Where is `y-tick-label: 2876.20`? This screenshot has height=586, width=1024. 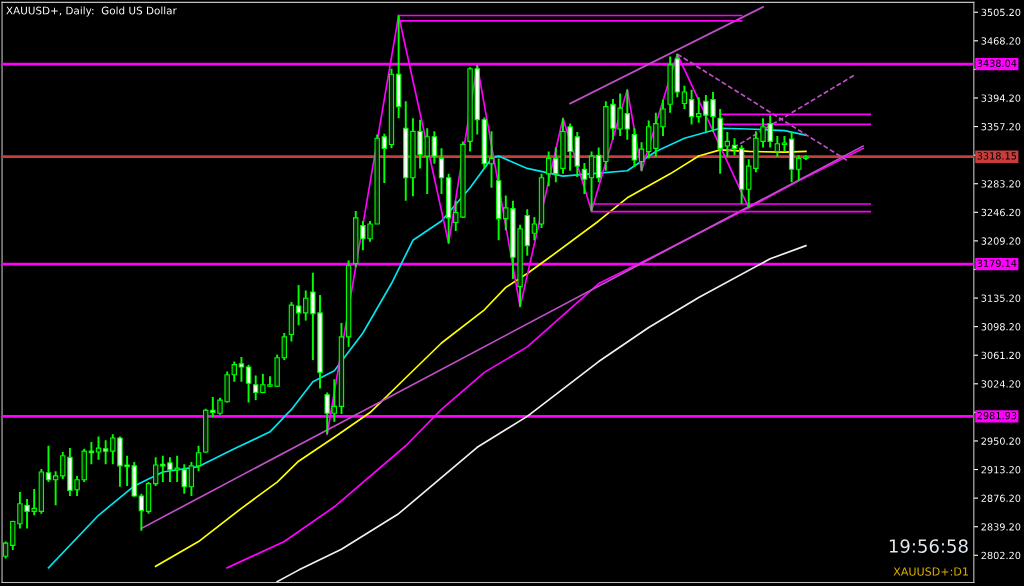 y-tick-label: 2876.20 is located at coordinates (1001, 498).